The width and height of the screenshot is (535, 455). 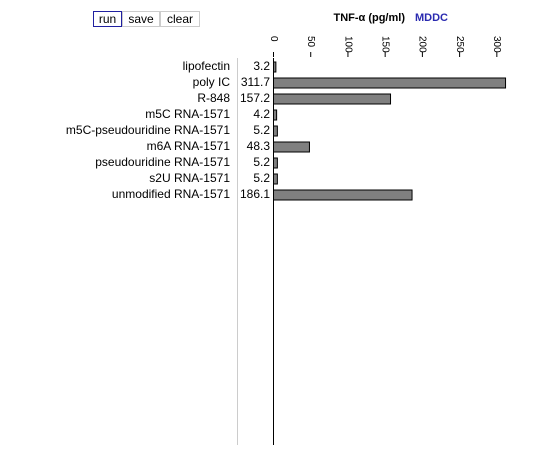 What do you see at coordinates (255, 194) in the screenshot?
I see `value-label: 186.1` at bounding box center [255, 194].